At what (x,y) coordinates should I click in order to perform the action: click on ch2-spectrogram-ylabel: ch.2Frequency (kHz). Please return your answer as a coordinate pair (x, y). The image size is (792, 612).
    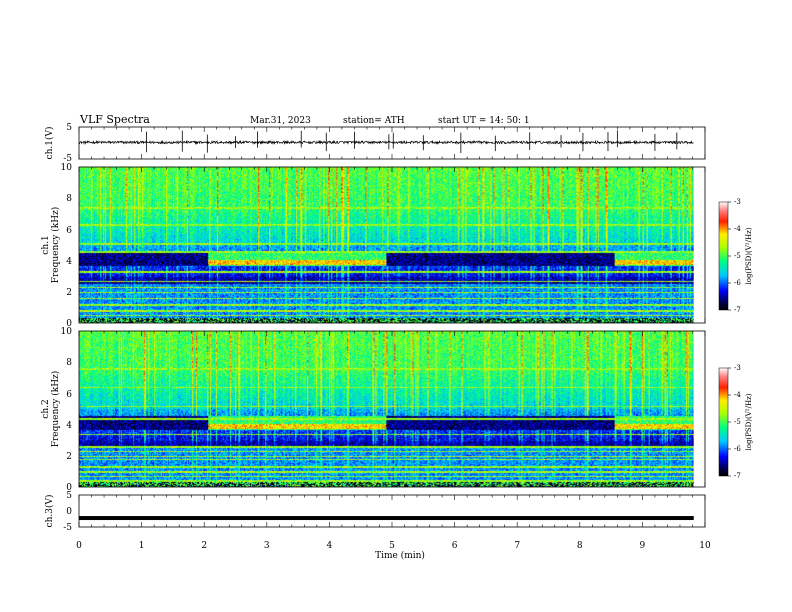
    Looking at the image, I should click on (51, 409).